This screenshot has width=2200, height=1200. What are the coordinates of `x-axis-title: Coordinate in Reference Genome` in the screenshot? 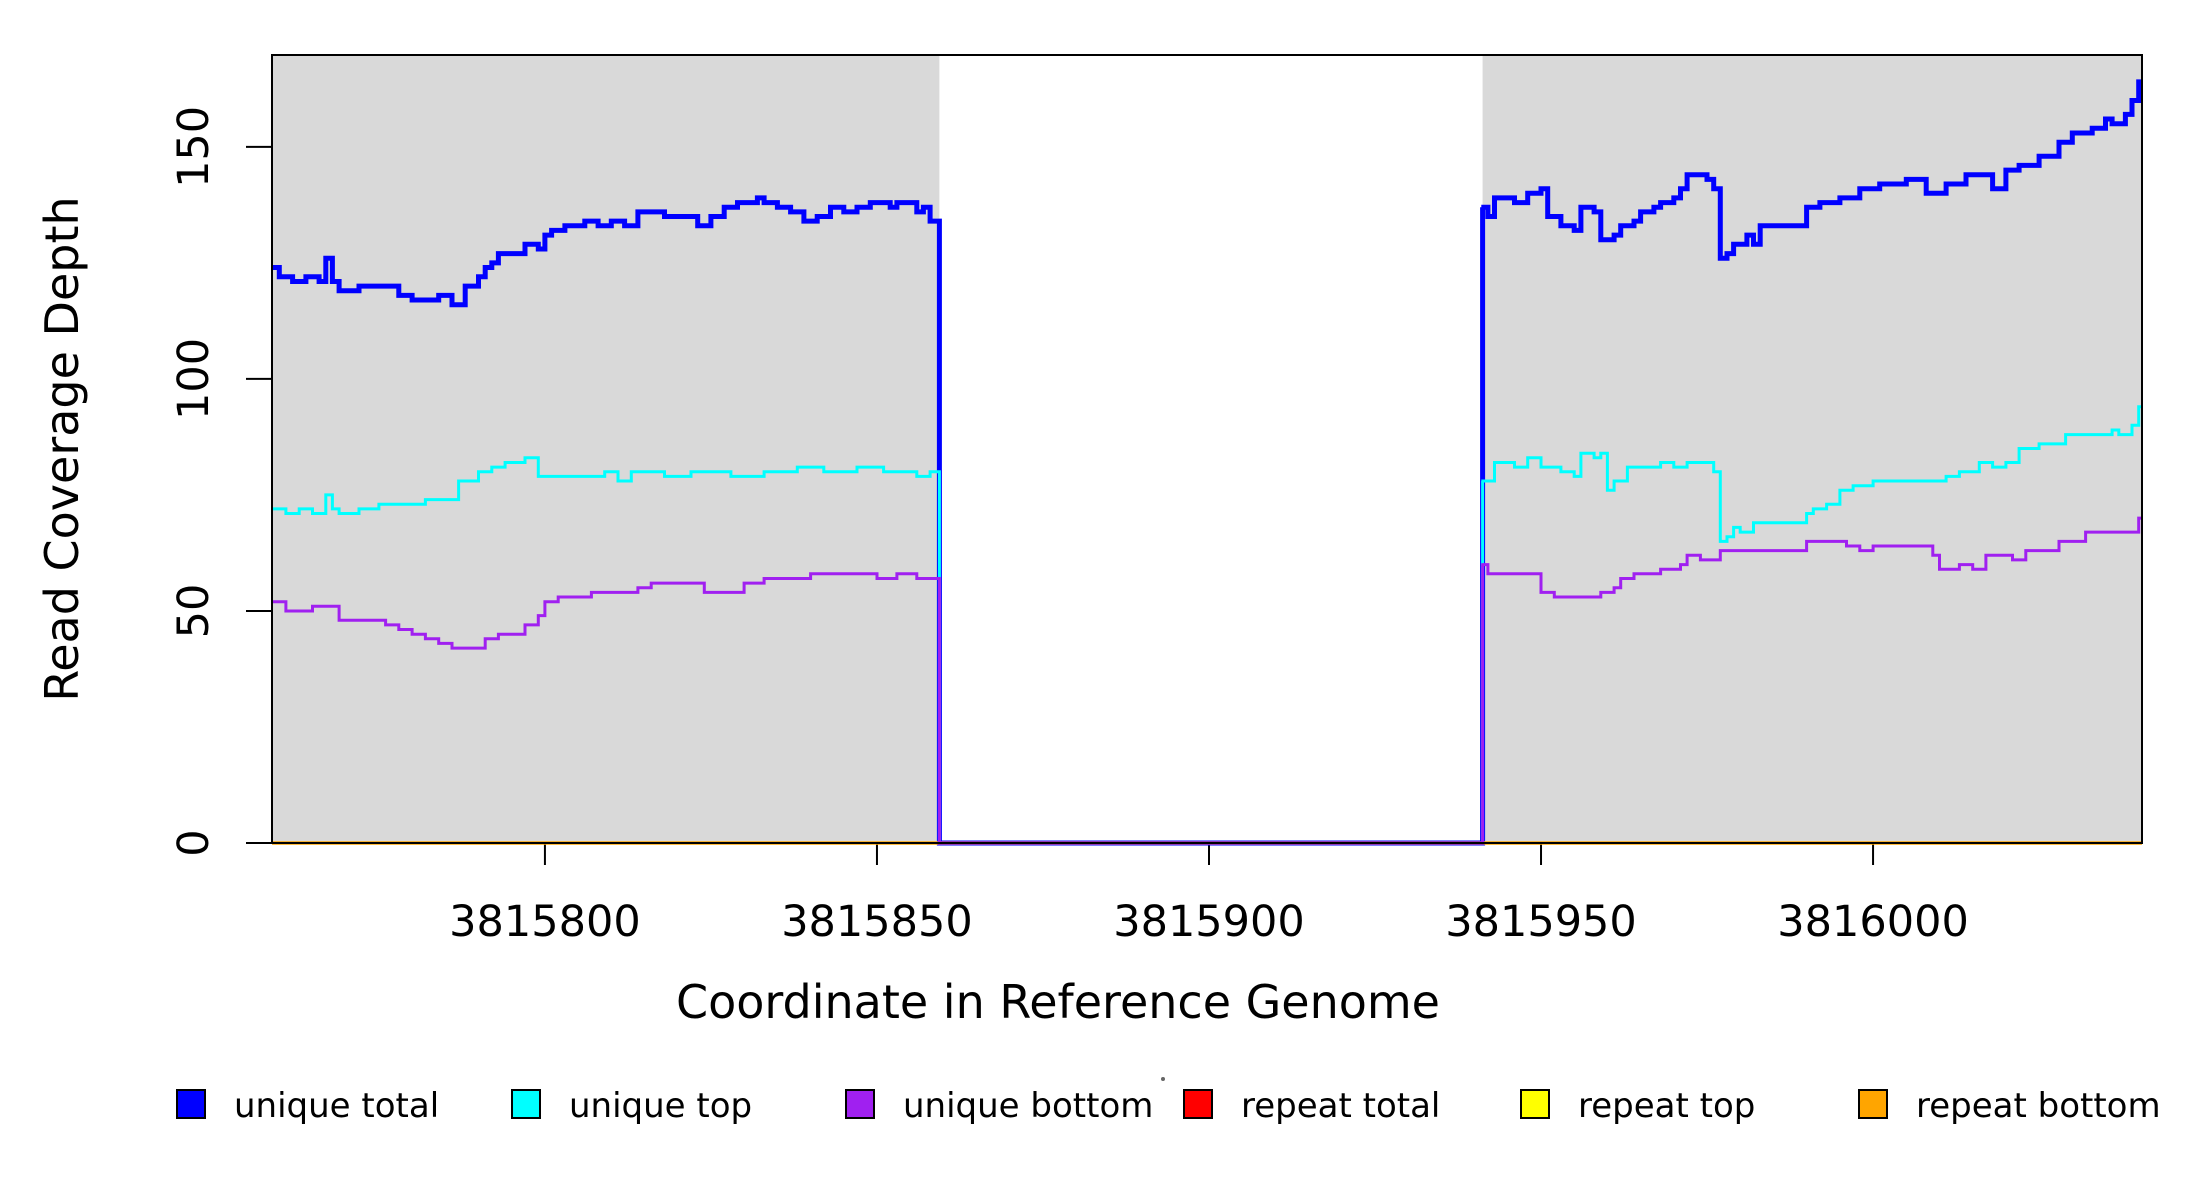 It's located at (1058, 1002).